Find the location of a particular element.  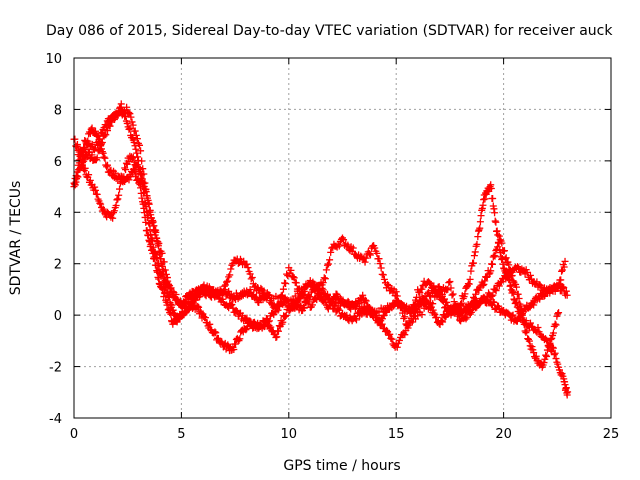

x-tick-label: 5 is located at coordinates (181, 434).